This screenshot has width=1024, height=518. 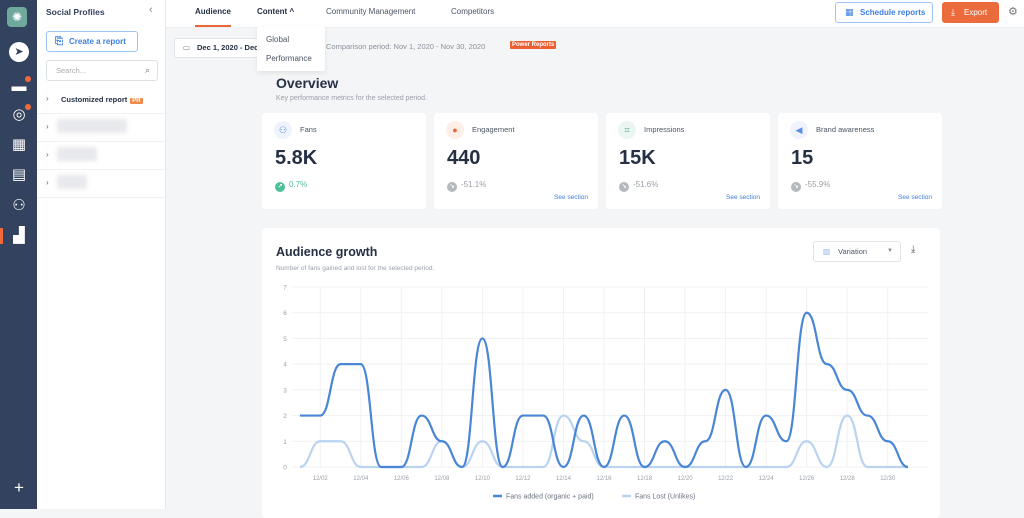 I want to click on metric-value: 5.8K, so click(x=296, y=158).